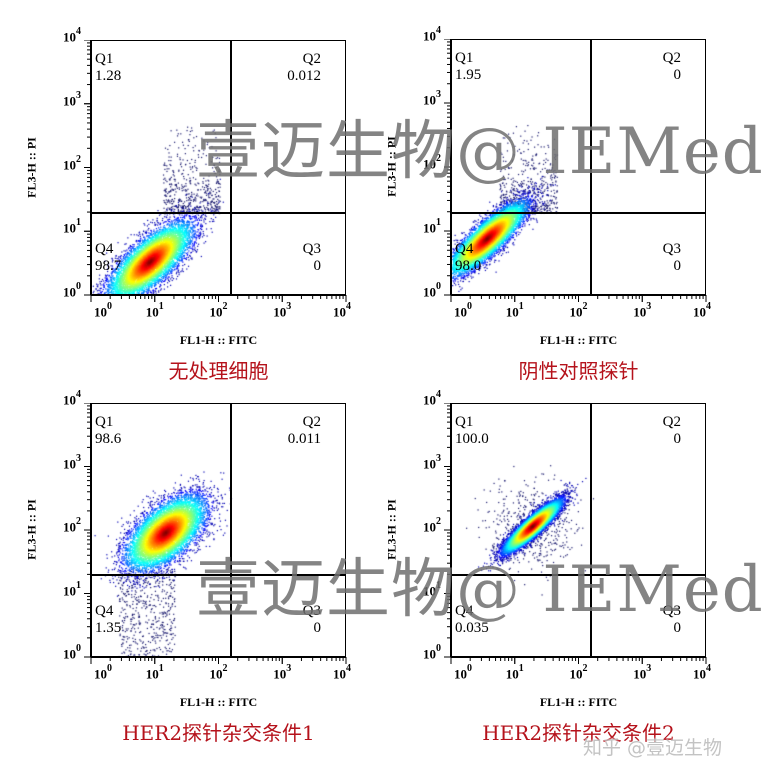 The width and height of the screenshot is (762, 776). What do you see at coordinates (304, 439) in the screenshot?
I see `q2-value: 0.011` at bounding box center [304, 439].